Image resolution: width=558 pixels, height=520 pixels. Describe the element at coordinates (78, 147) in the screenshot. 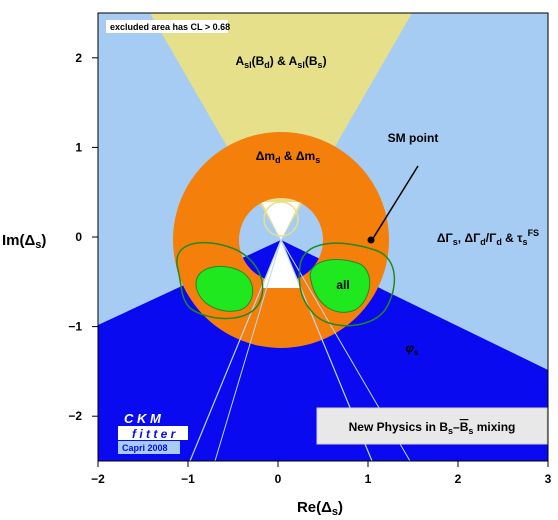

I see `y-tick-label: 1` at that location.